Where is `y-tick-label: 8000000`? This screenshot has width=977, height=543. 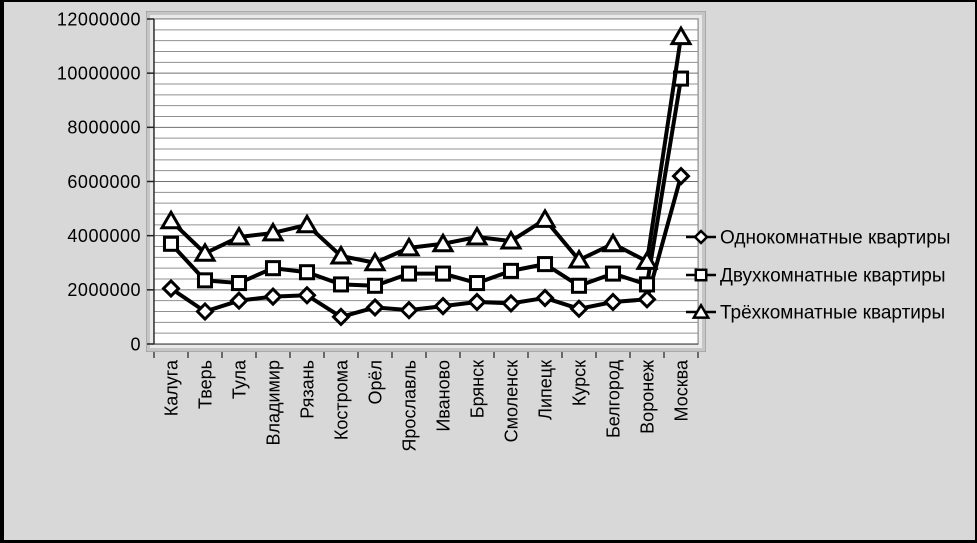
y-tick-label: 8000000 is located at coordinates (104, 128).